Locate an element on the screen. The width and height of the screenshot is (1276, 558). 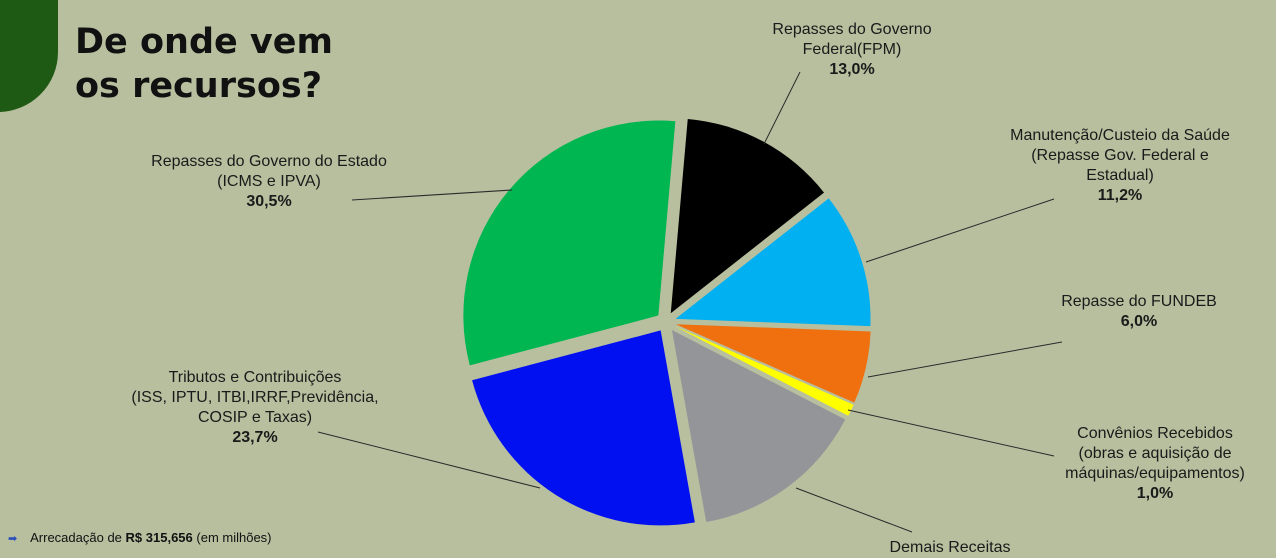
slice-label-demais: Demais Receitas is located at coordinates (950, 548).